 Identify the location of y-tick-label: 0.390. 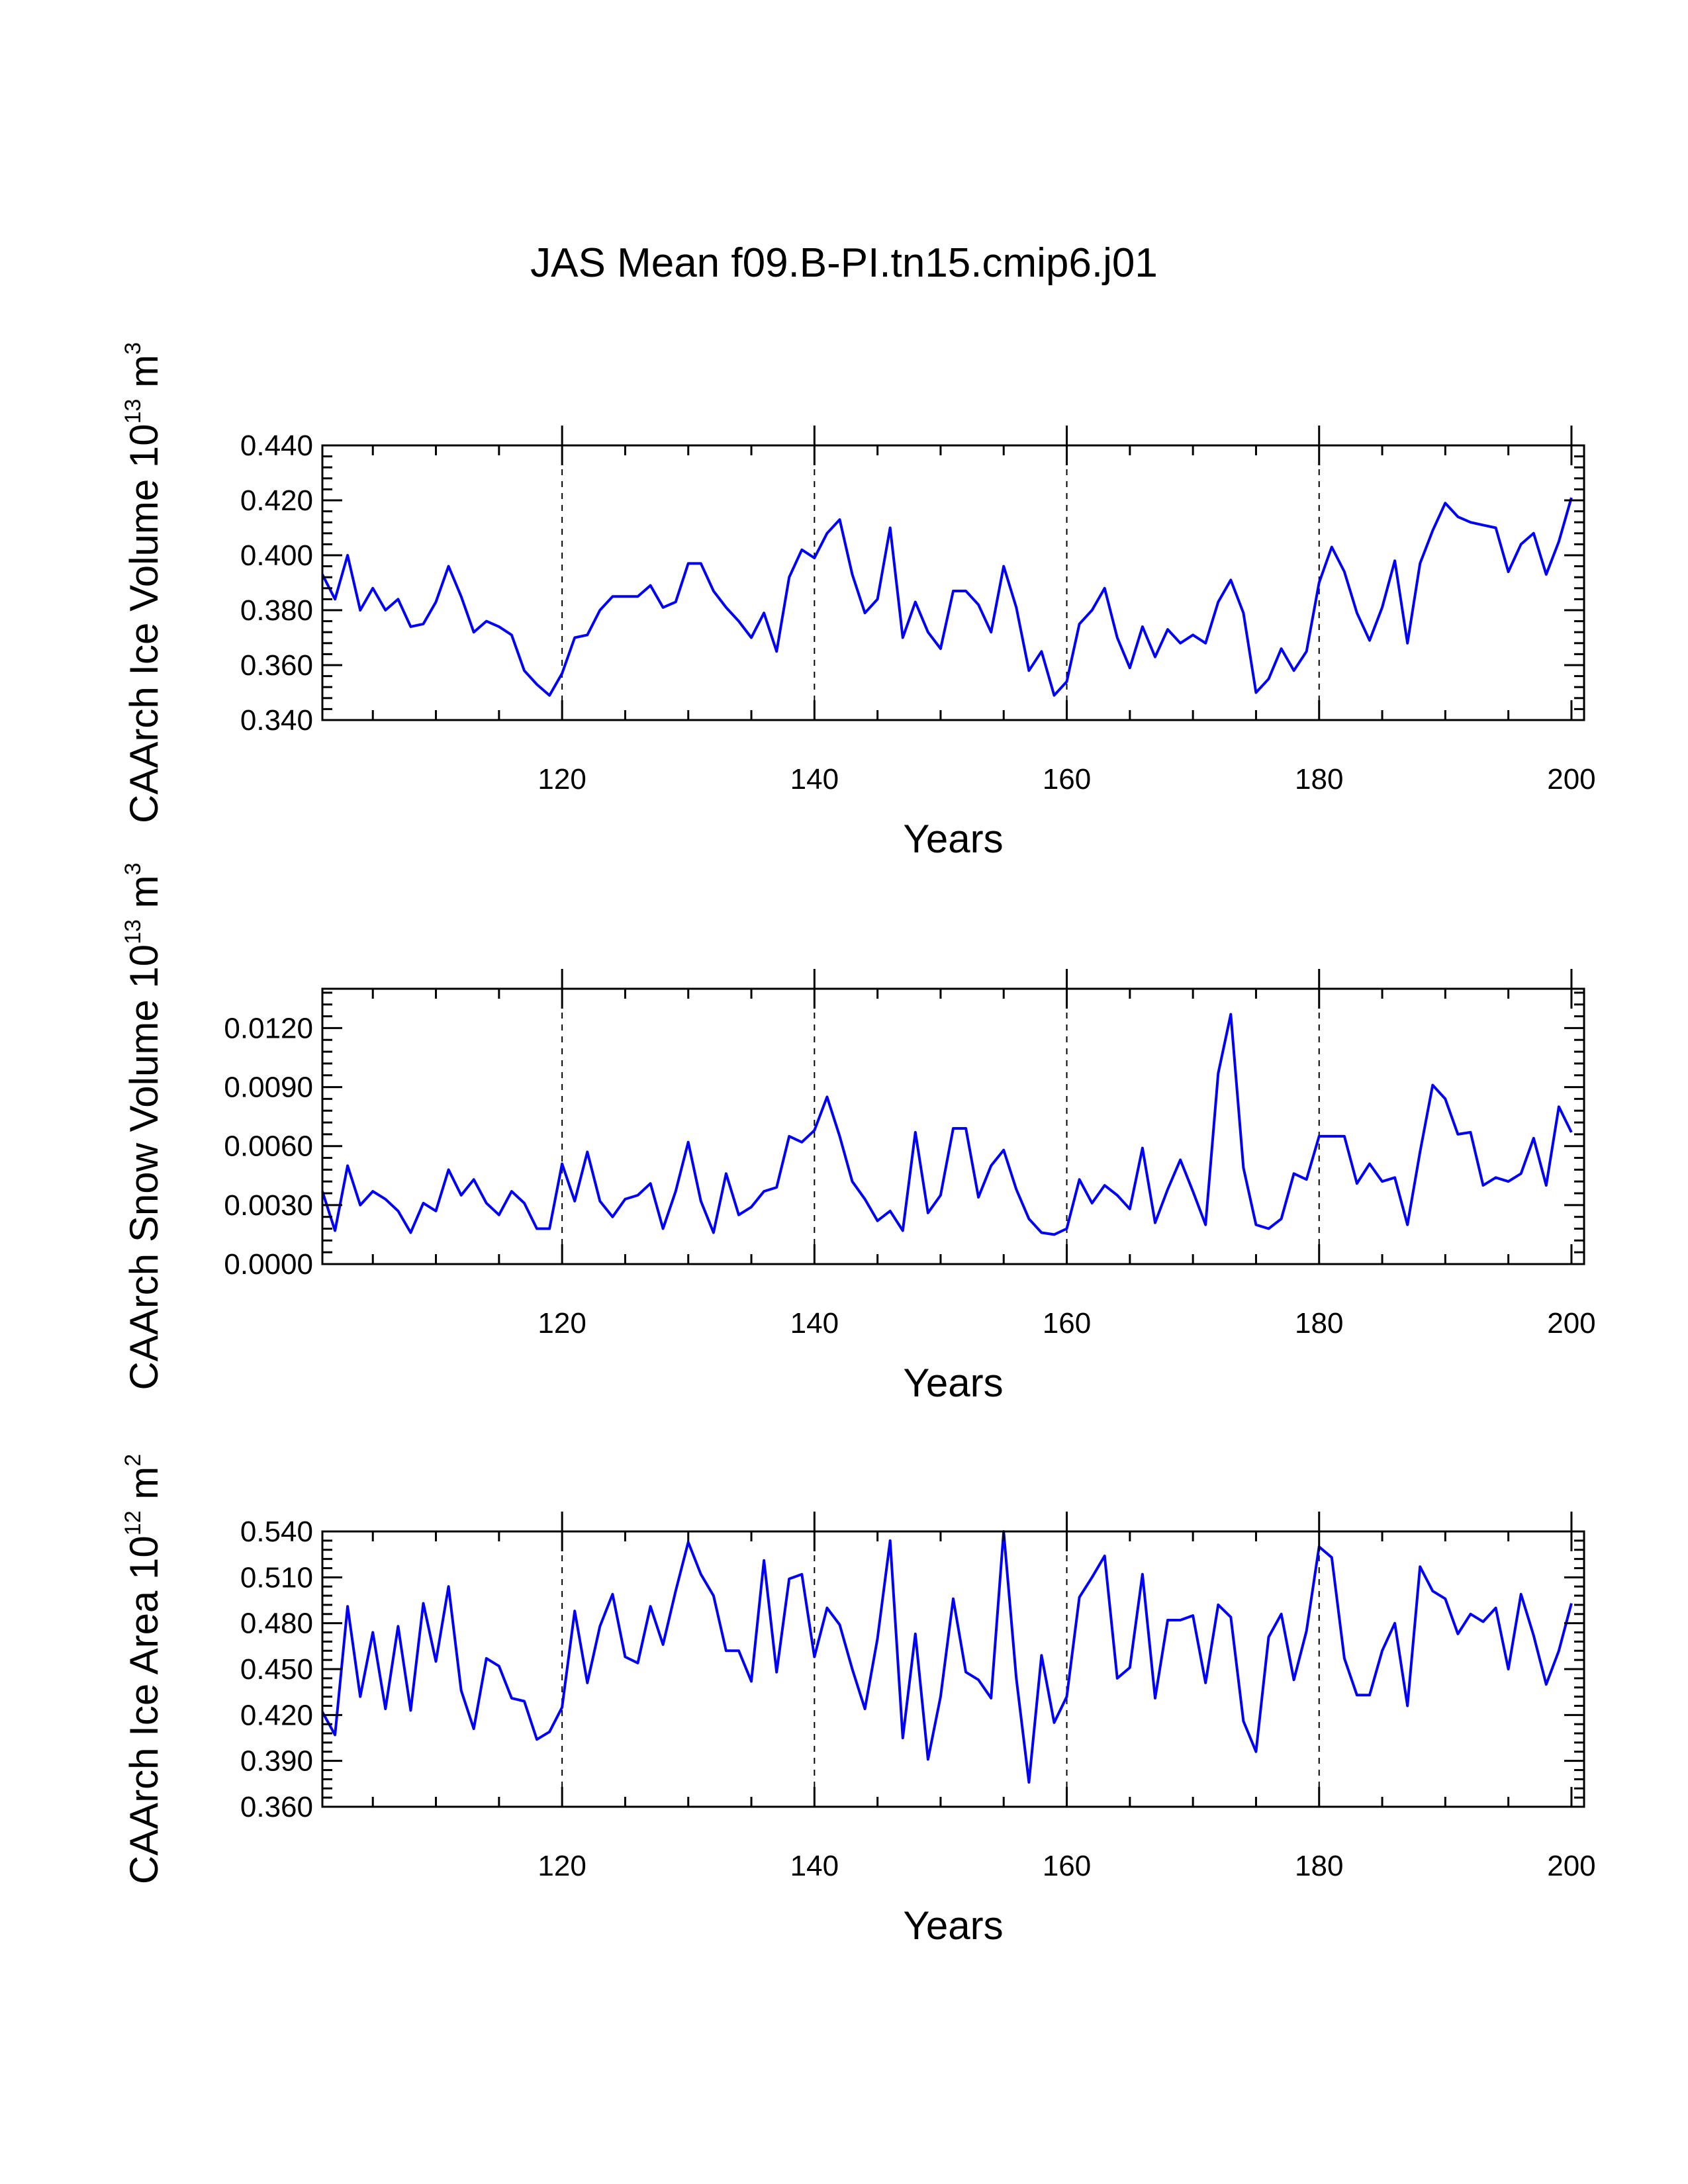
(276, 1761).